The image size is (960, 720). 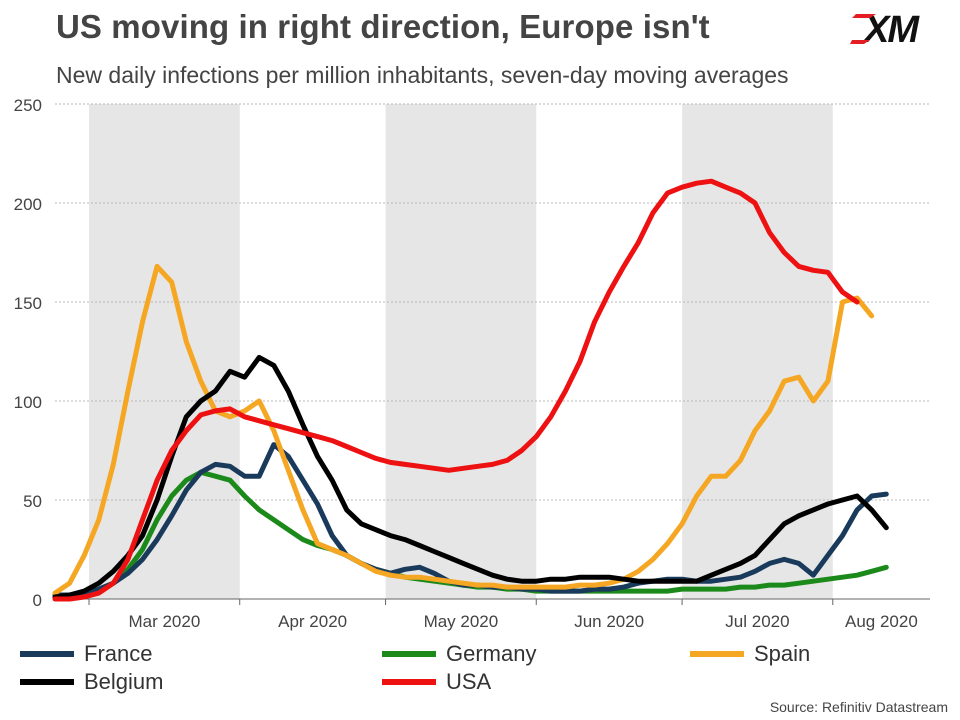 I want to click on legend-item-usa: USA, so click(x=436, y=682).